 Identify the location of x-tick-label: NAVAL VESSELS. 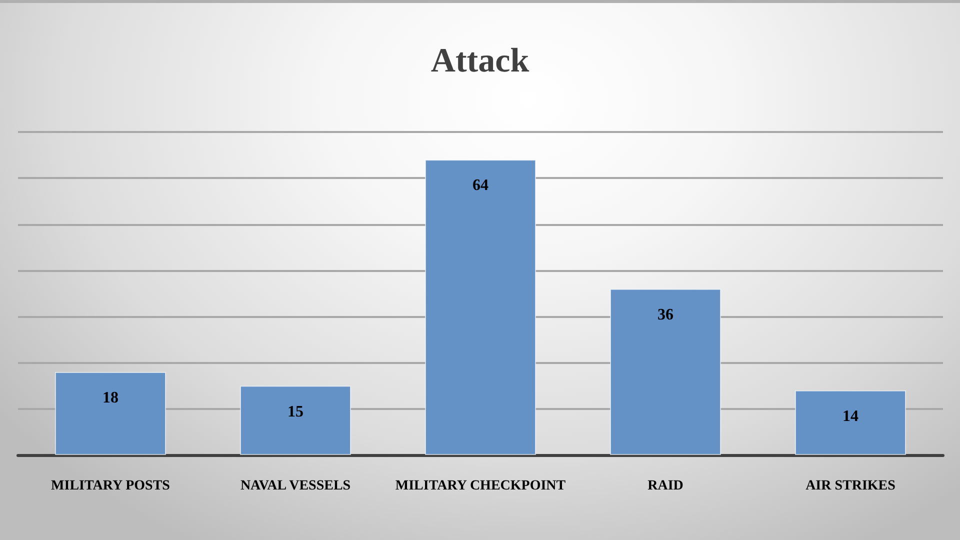
(295, 486).